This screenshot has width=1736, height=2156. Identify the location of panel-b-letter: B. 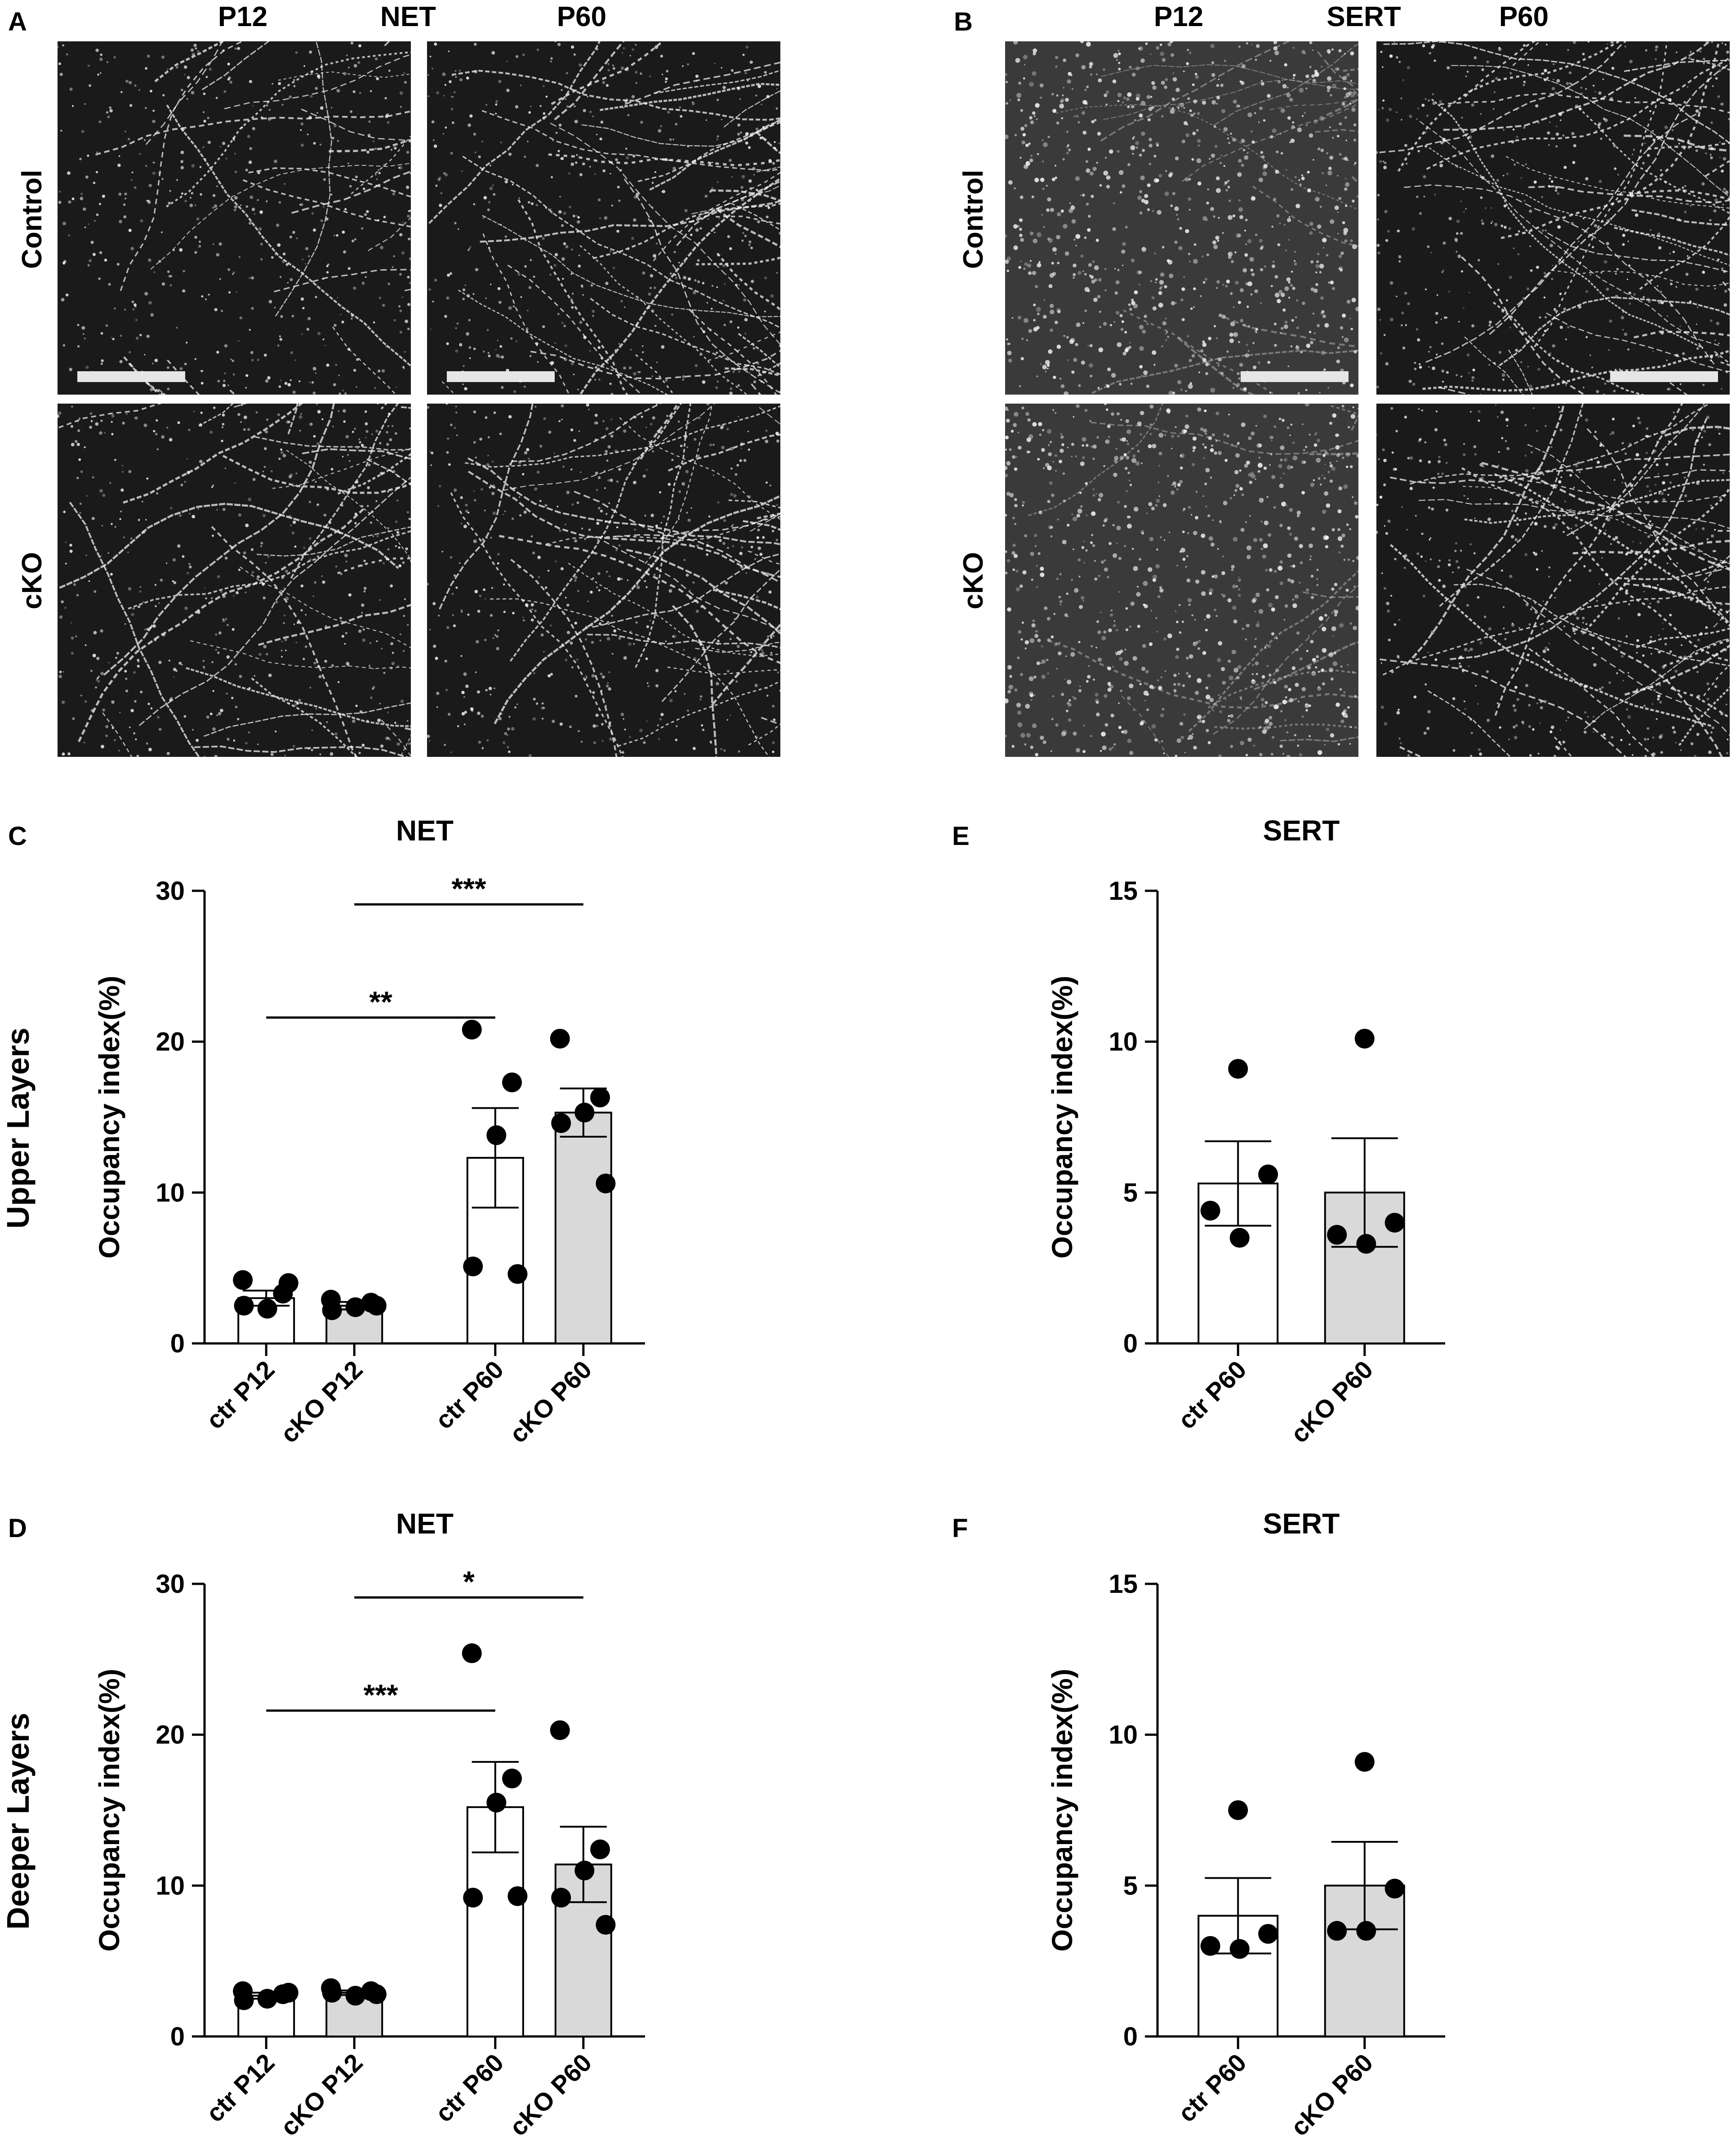
(963, 21).